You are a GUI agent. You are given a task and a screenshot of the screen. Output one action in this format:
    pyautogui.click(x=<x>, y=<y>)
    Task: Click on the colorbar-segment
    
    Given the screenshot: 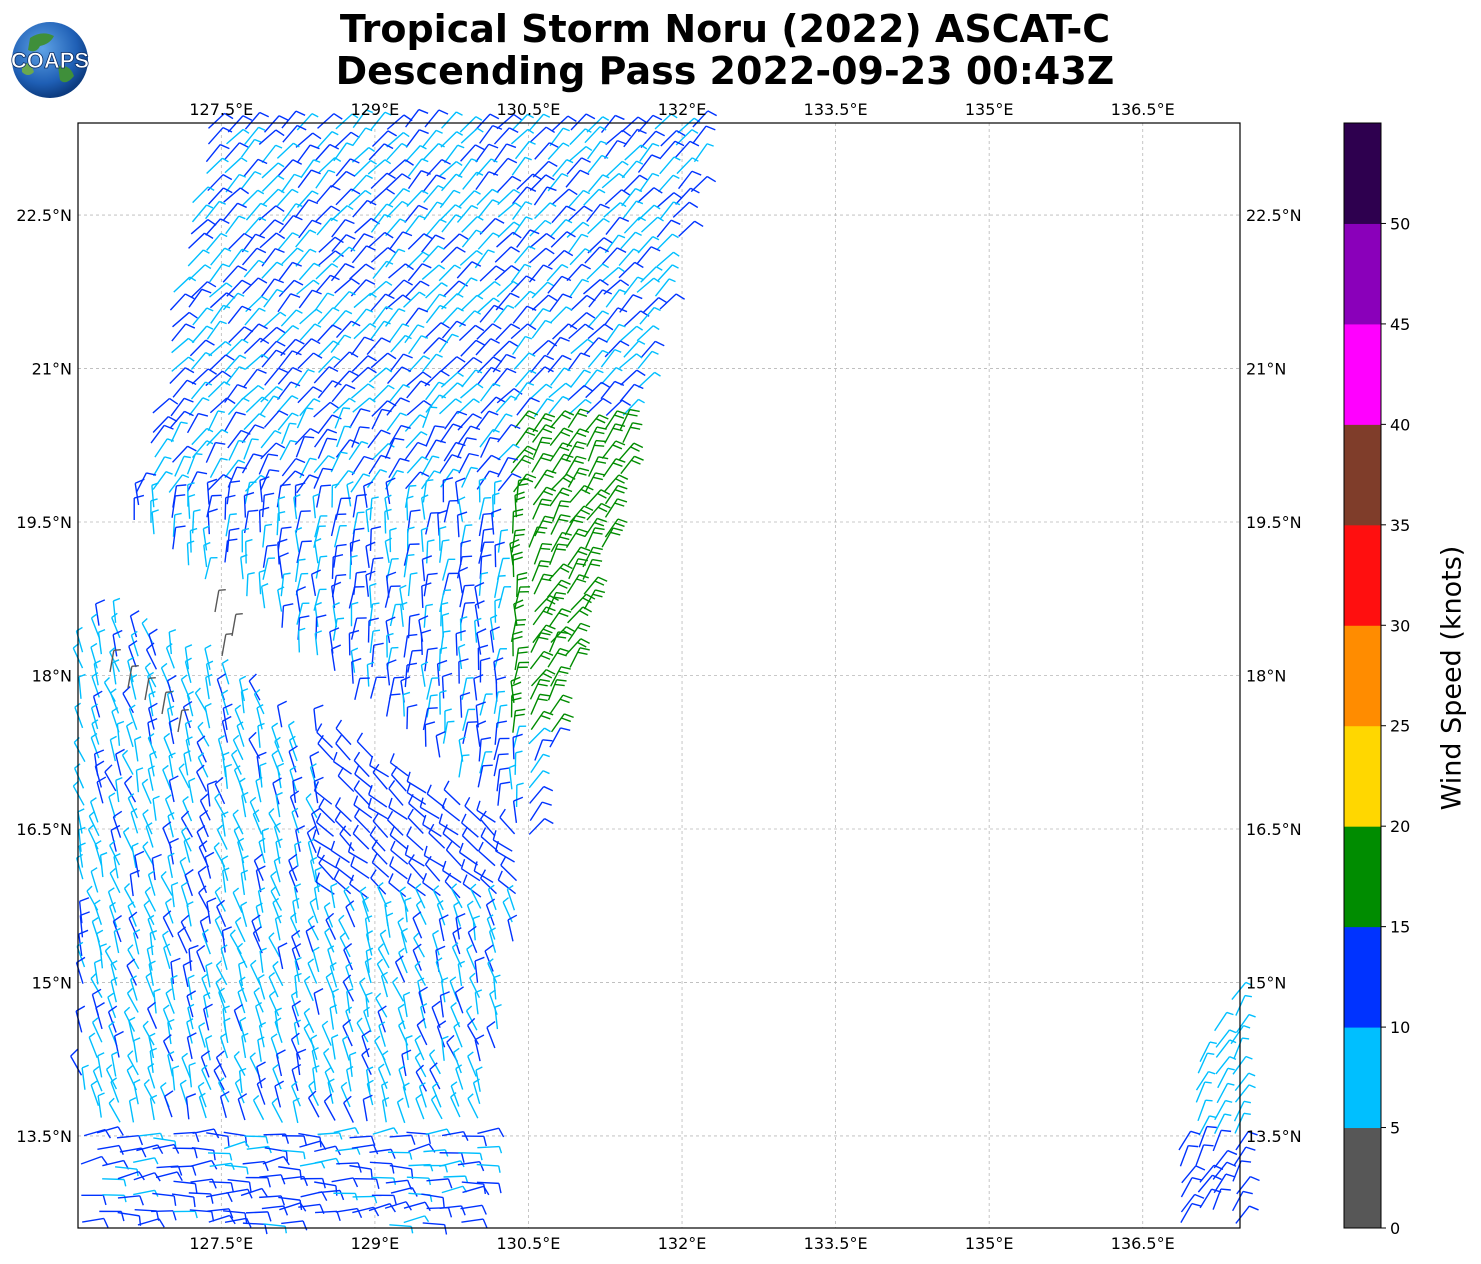 What is the action you would take?
    pyautogui.click(x=1362, y=776)
    